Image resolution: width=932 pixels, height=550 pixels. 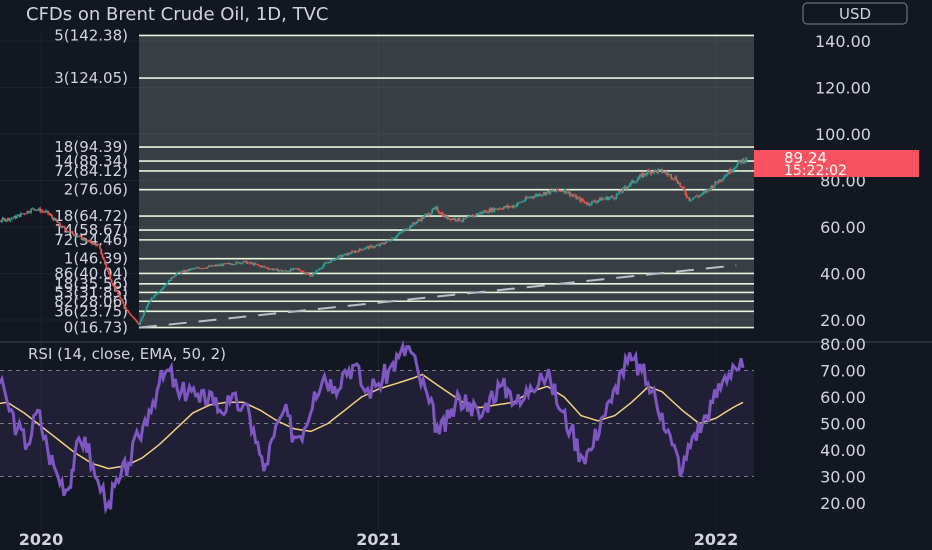 I want to click on rsi-axis-label: 40.00, so click(x=843, y=450).